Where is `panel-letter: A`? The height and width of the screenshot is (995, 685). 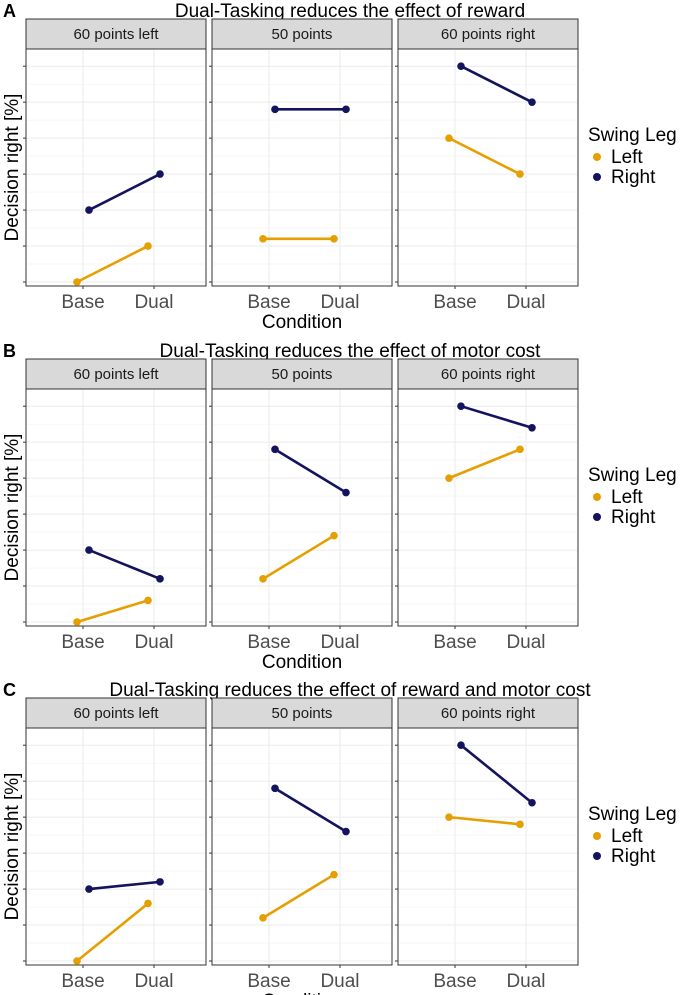
panel-letter: A is located at coordinates (9, 11).